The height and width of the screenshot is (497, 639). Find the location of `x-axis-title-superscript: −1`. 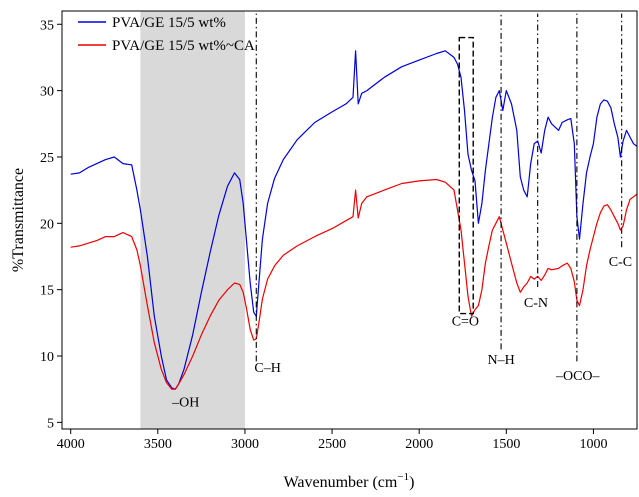

x-axis-title-superscript: −1 is located at coordinates (403, 477).